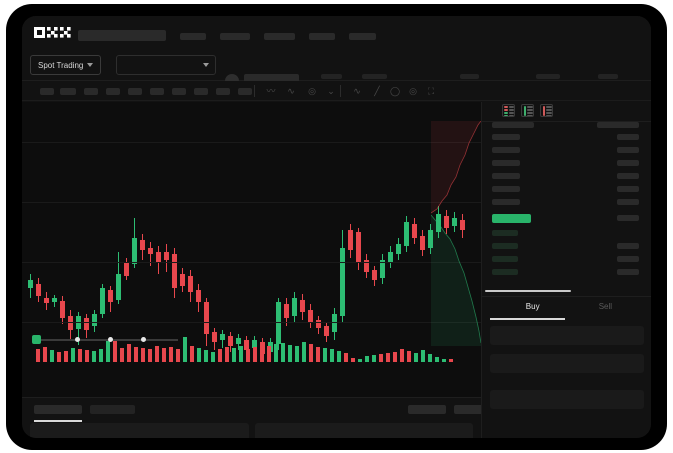 The image size is (673, 453). Describe the element at coordinates (566, 207) in the screenshot. I see `order-book-rows` at that location.